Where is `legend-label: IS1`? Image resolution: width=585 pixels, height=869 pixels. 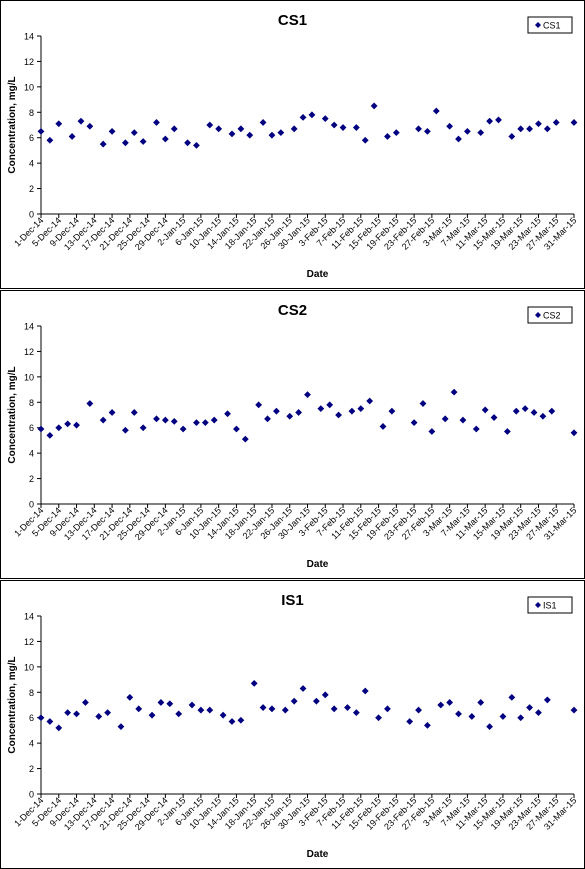 legend-label: IS1 is located at coordinates (550, 606).